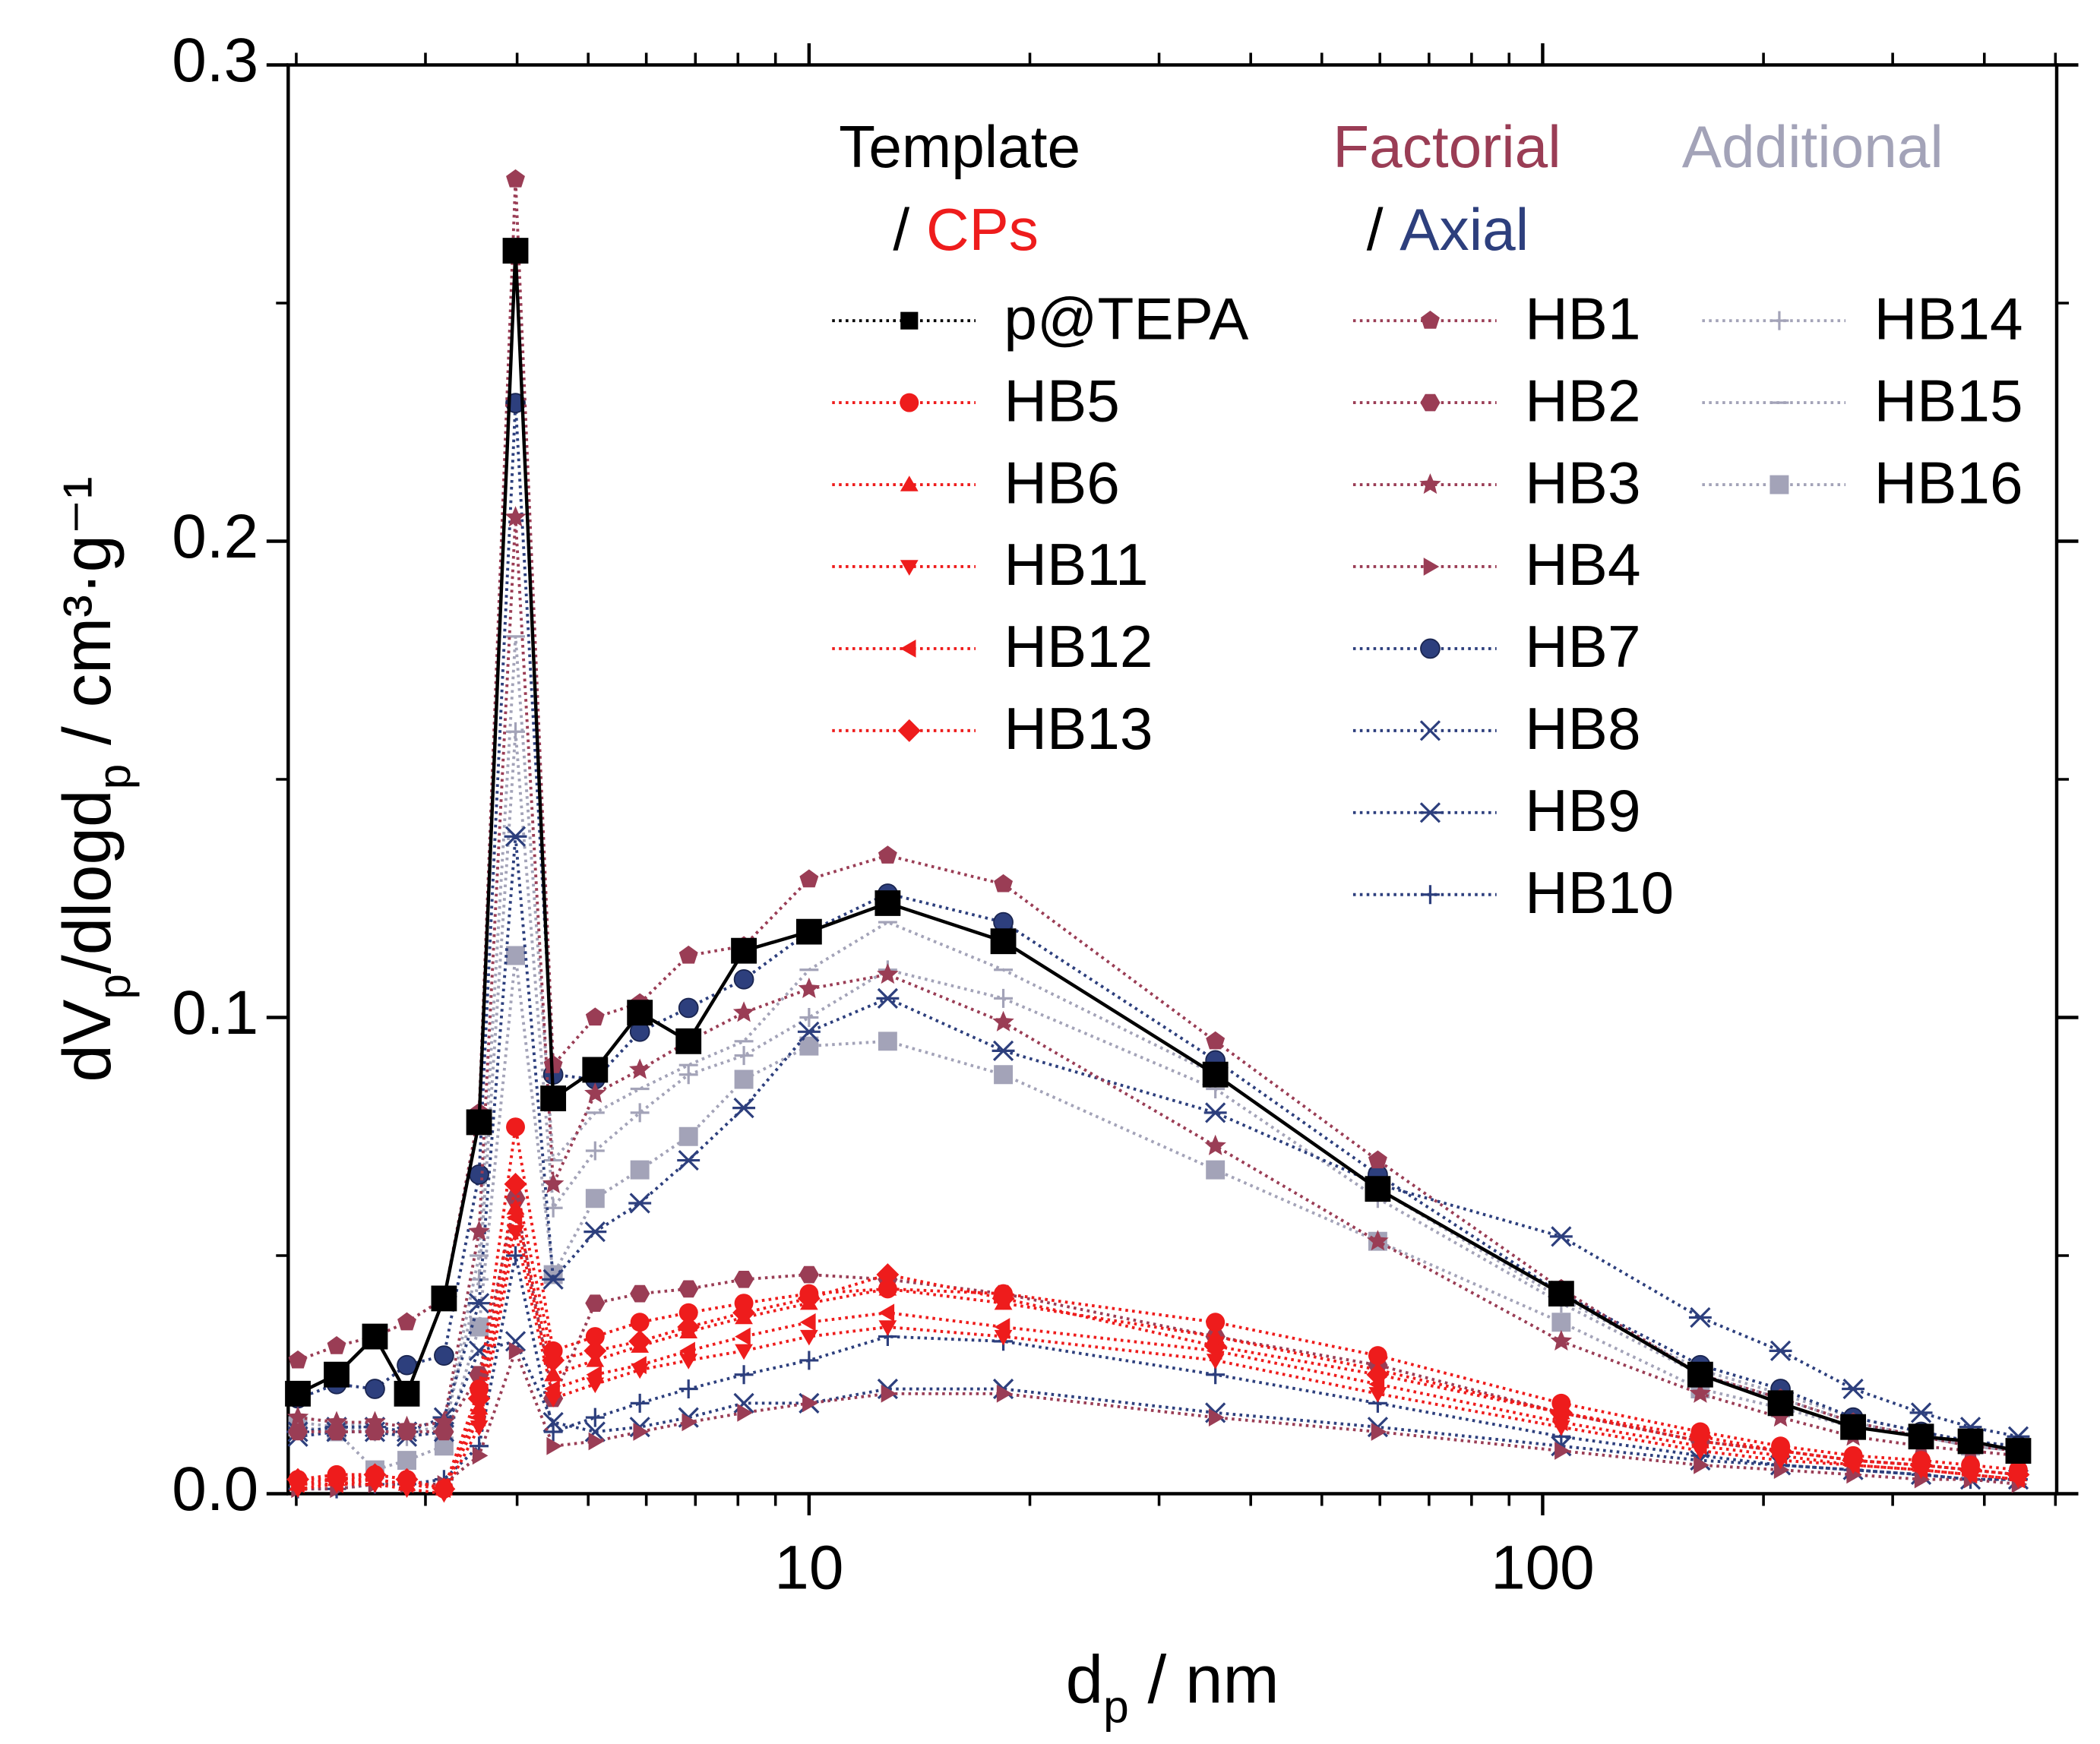  What do you see at coordinates (1862, 318) in the screenshot?
I see `legend-item: HB14` at bounding box center [1862, 318].